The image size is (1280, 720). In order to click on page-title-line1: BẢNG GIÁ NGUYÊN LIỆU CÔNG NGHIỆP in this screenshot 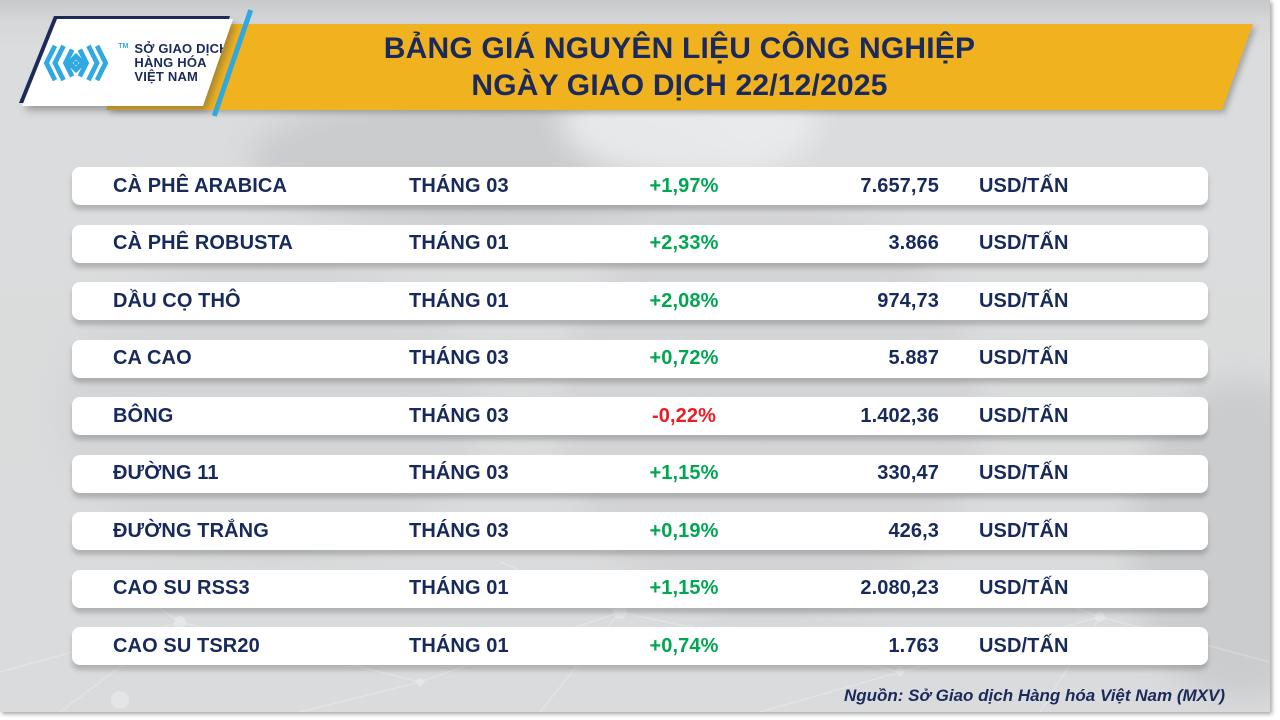, I will do `click(679, 48)`.